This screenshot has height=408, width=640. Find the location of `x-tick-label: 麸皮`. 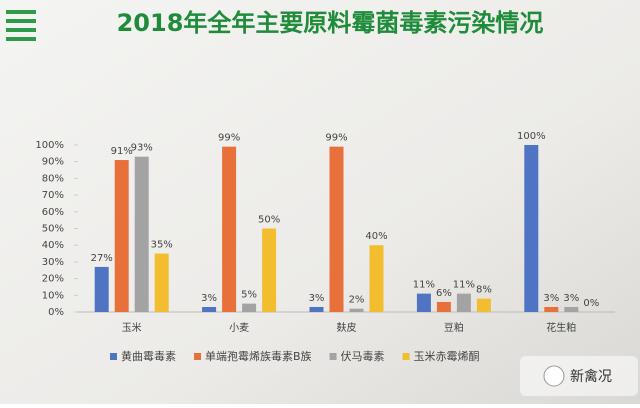

x-tick-label: 麸皮 is located at coordinates (347, 327).